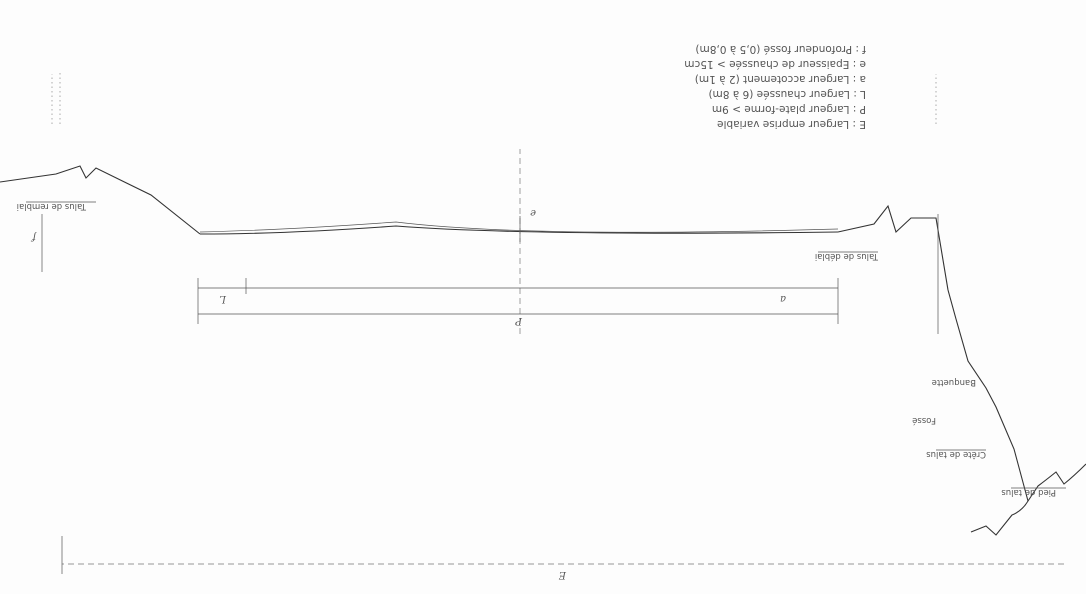 This screenshot has width=1086, height=594. What do you see at coordinates (783, 298) in the screenshot?
I see `symbol-a: a` at bounding box center [783, 298].